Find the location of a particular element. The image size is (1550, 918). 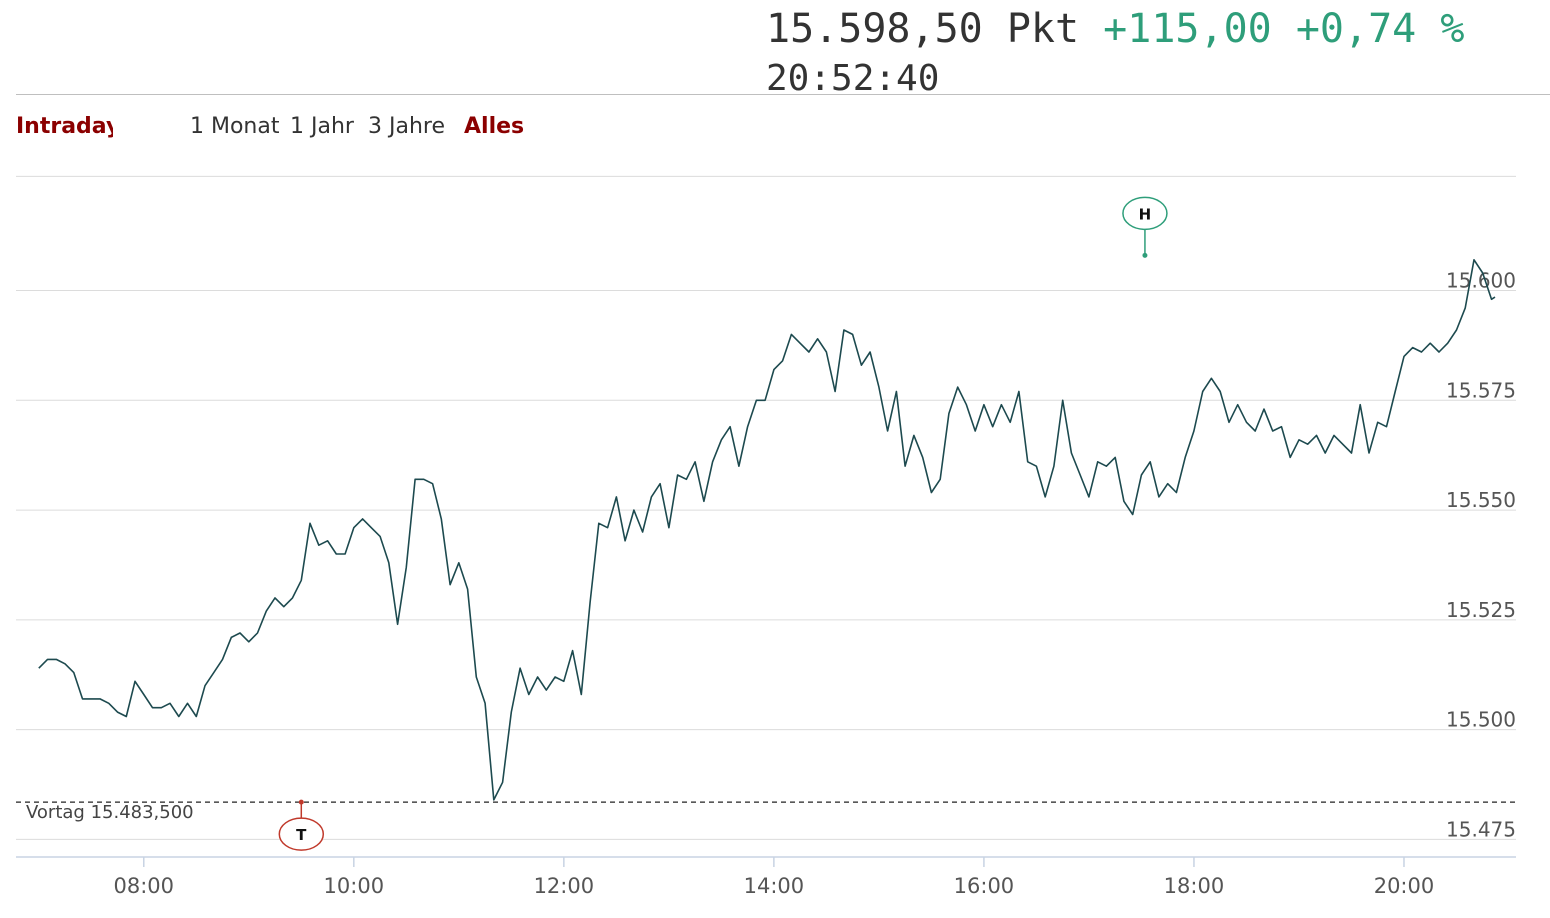

low-marker: T is located at coordinates (301, 825).